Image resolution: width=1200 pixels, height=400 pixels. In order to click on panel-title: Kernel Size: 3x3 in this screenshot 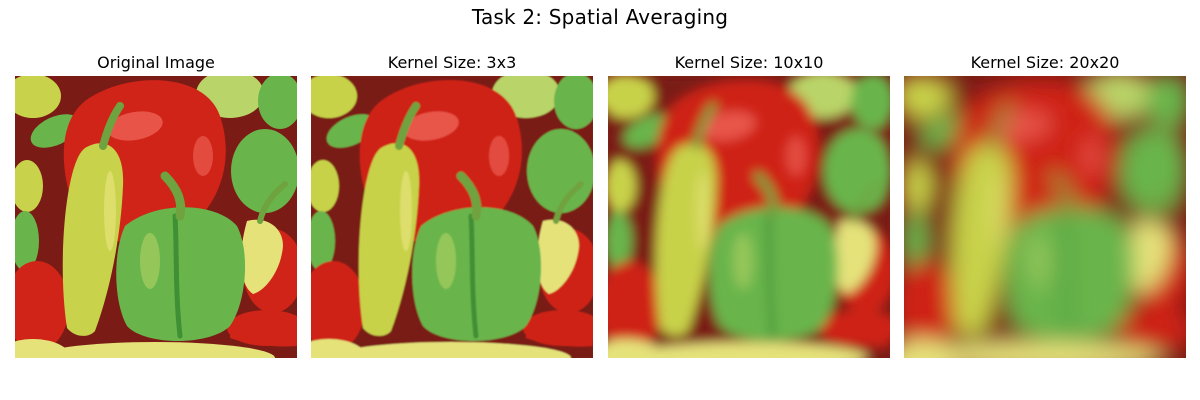, I will do `click(452, 62)`.